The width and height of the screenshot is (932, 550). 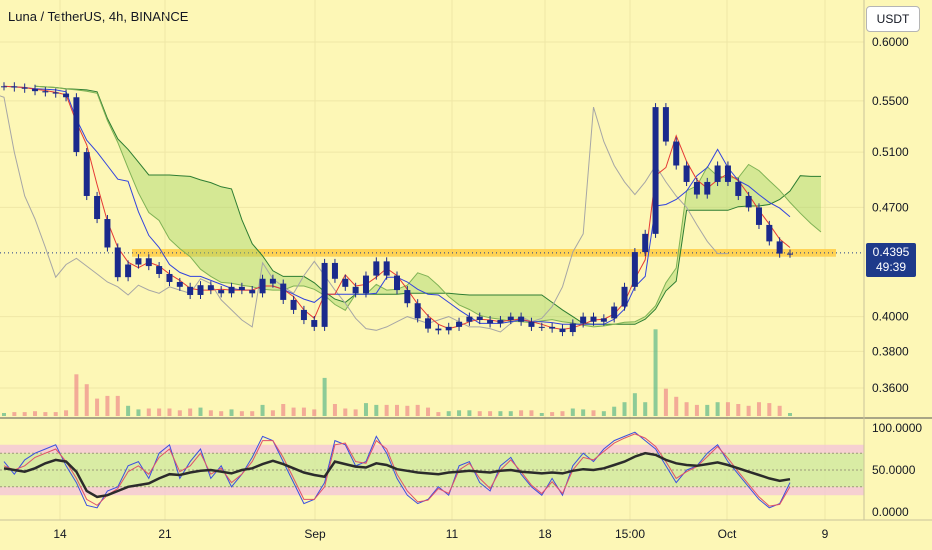 What do you see at coordinates (890, 512) in the screenshot?
I see `oscillator-tick-label: 0.0000` at bounding box center [890, 512].